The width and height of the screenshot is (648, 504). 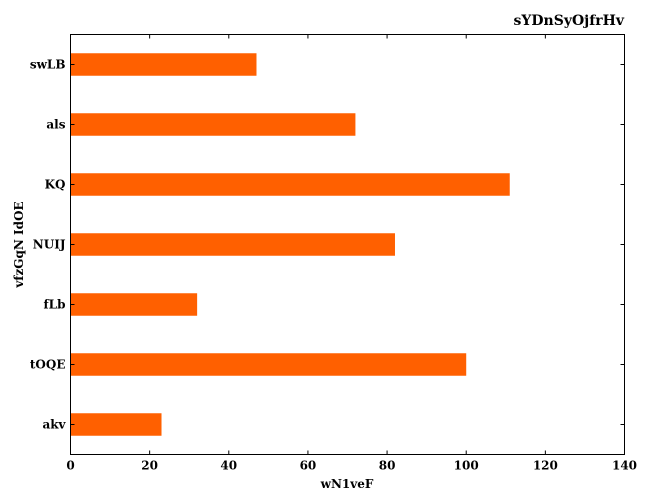 What do you see at coordinates (55, 305) in the screenshot?
I see `y-tick-label: fLb` at bounding box center [55, 305].